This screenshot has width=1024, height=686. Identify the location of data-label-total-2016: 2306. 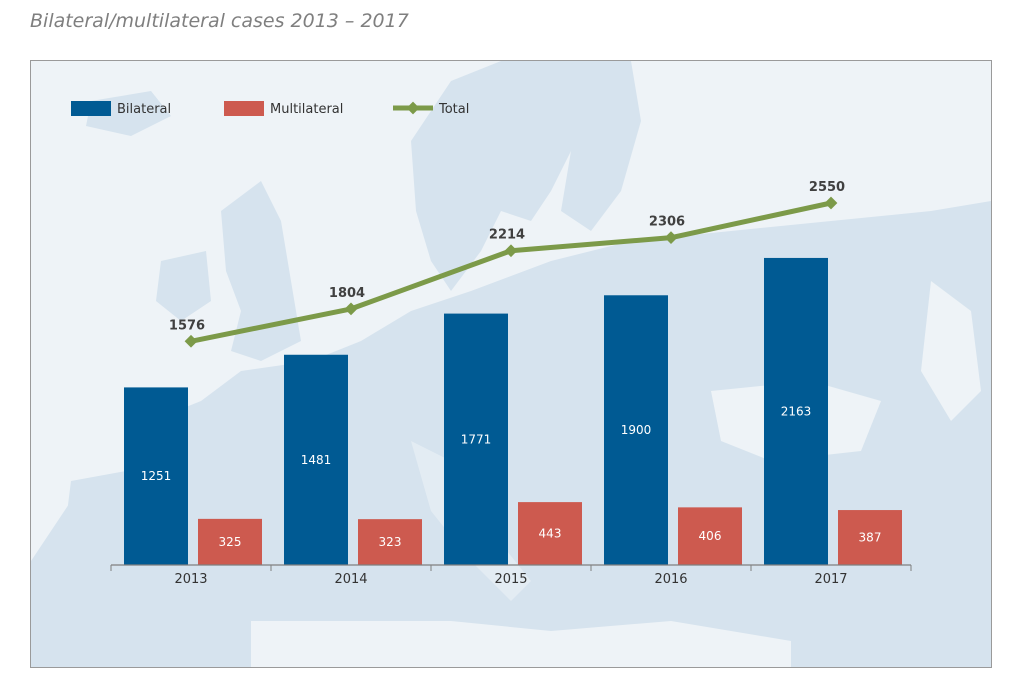
(667, 222).